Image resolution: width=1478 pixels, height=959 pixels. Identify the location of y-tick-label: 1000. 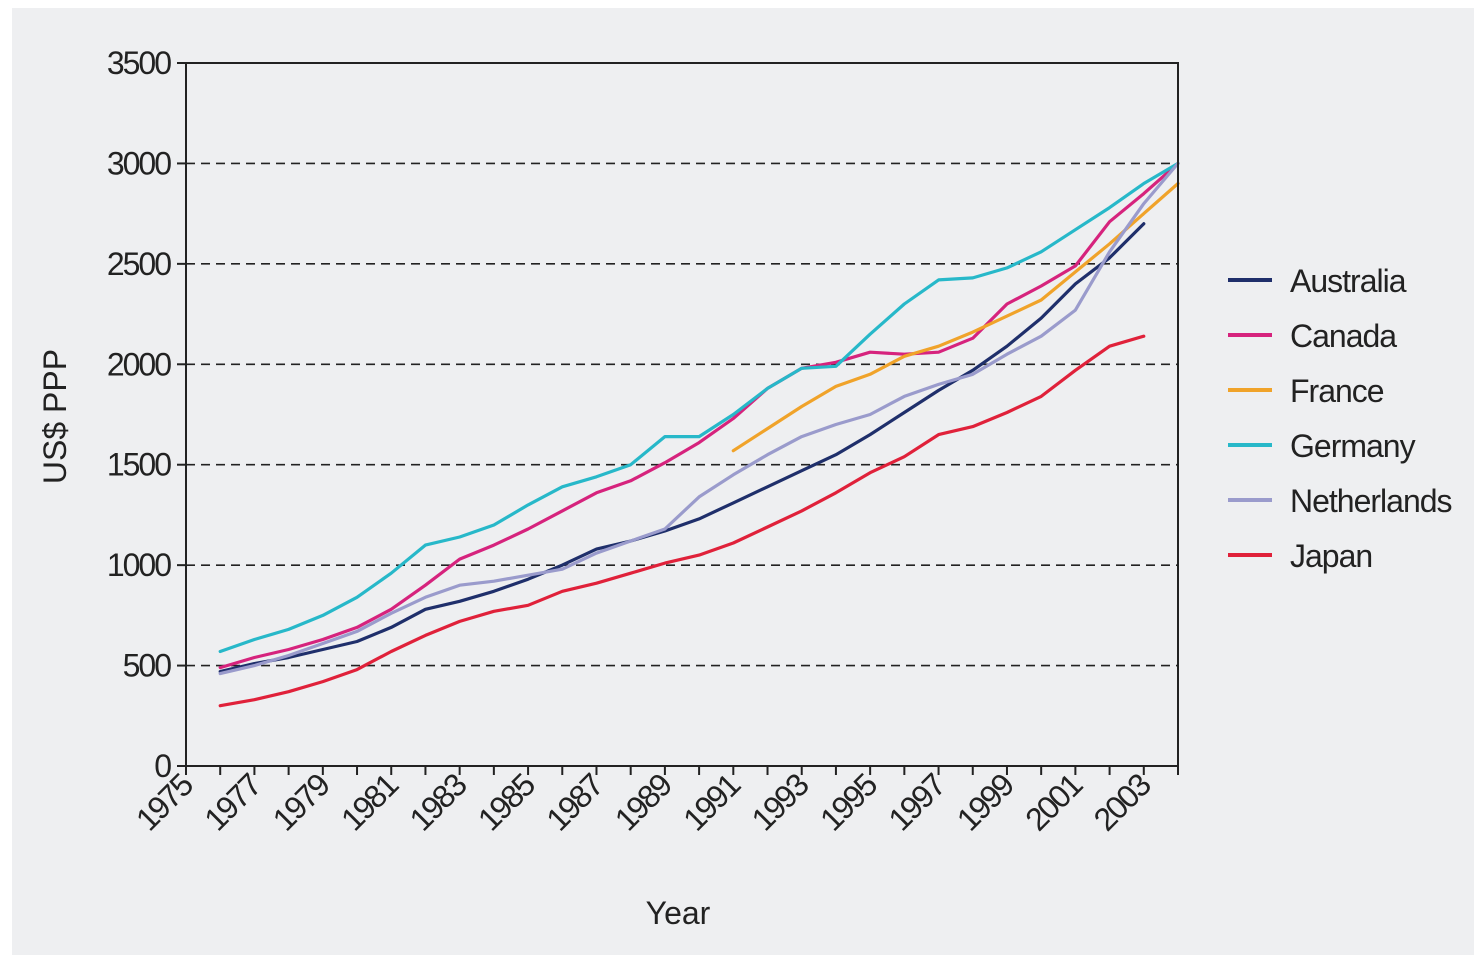
(139, 565).